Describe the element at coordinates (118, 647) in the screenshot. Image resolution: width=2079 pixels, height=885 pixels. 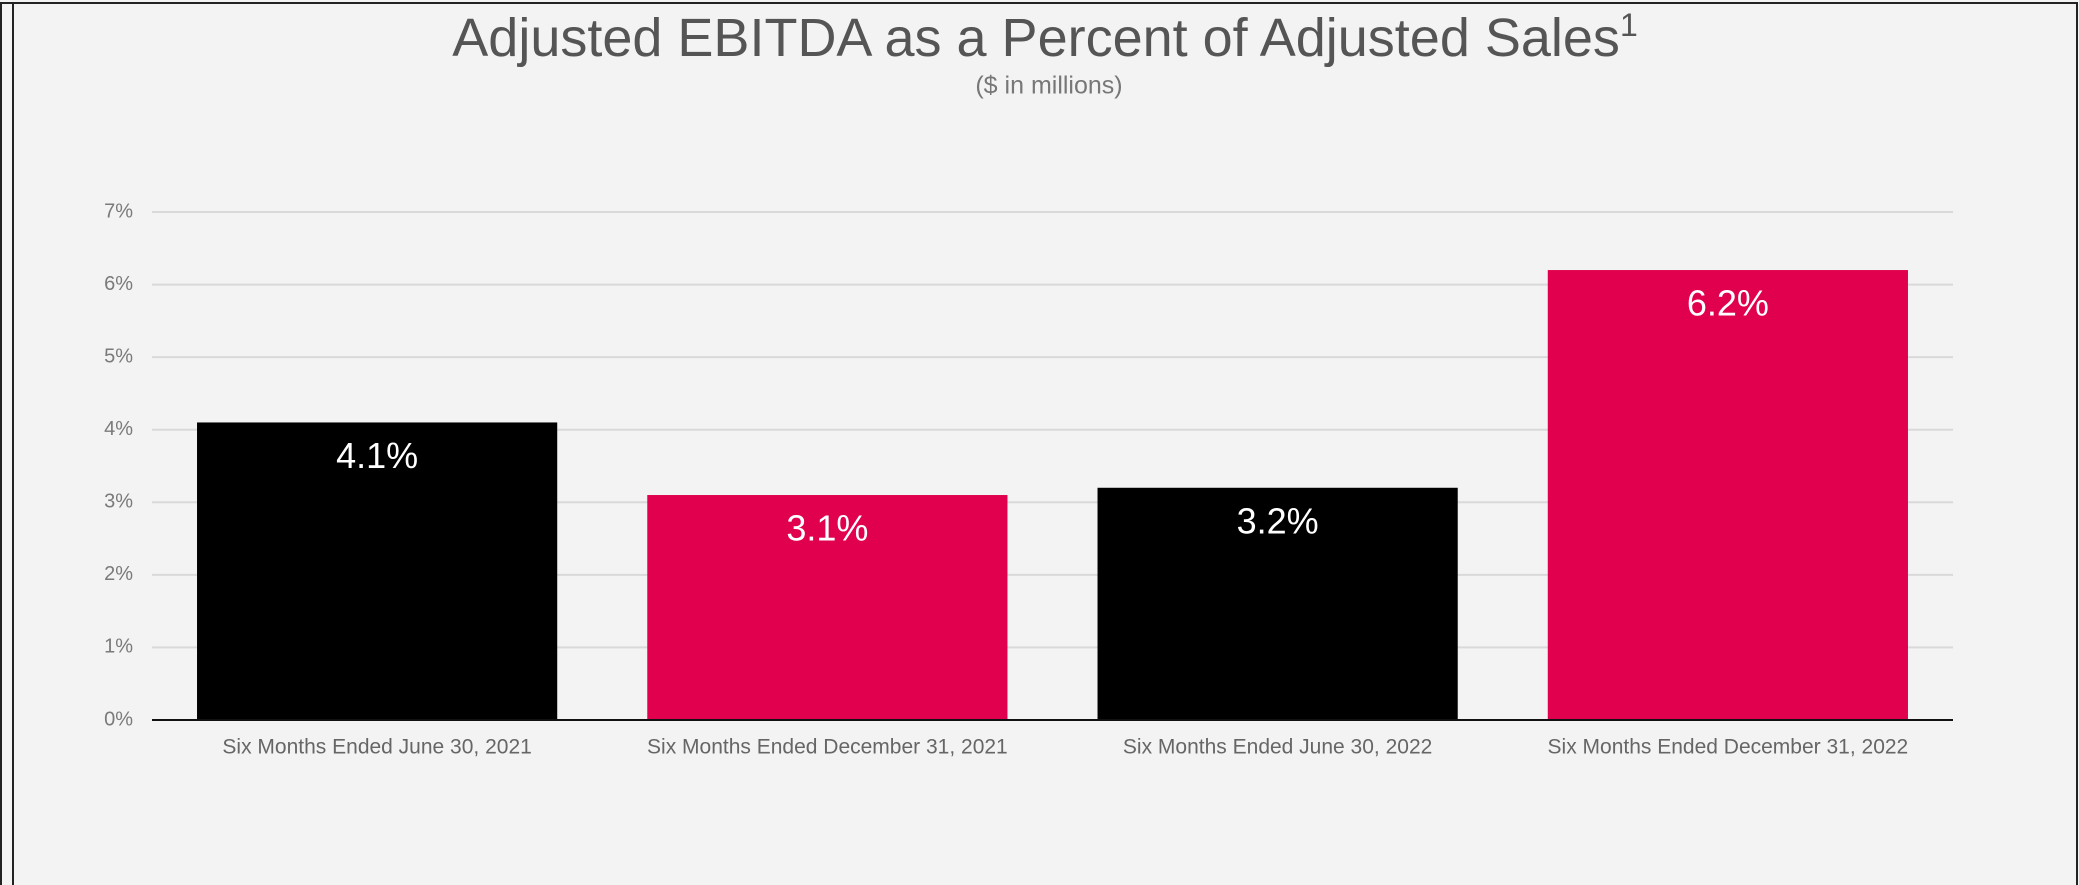
I see `y-tick-label: 1%` at that location.